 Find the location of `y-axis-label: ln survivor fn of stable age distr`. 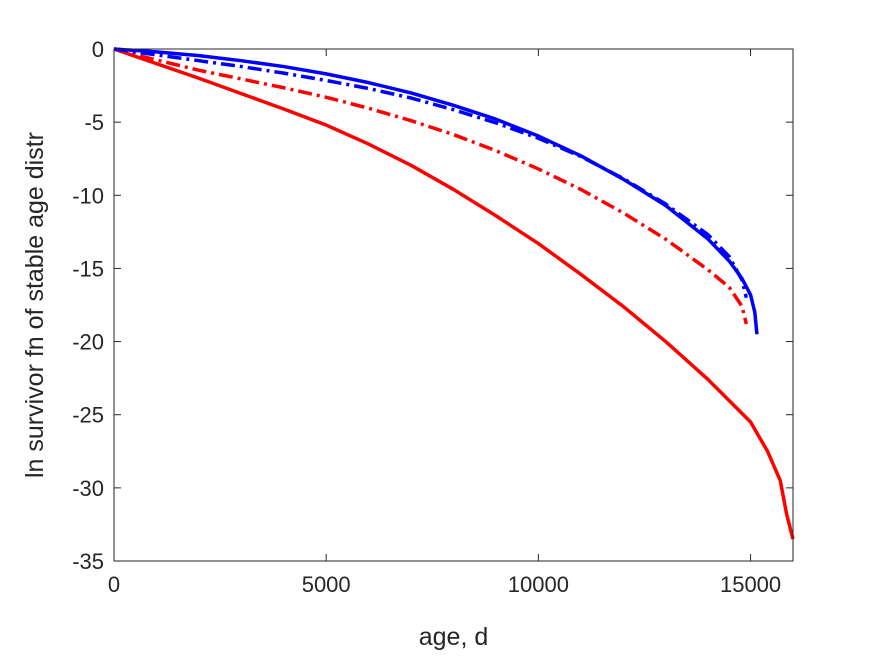

y-axis-label: ln survivor fn of stable age distr is located at coordinates (35, 305).